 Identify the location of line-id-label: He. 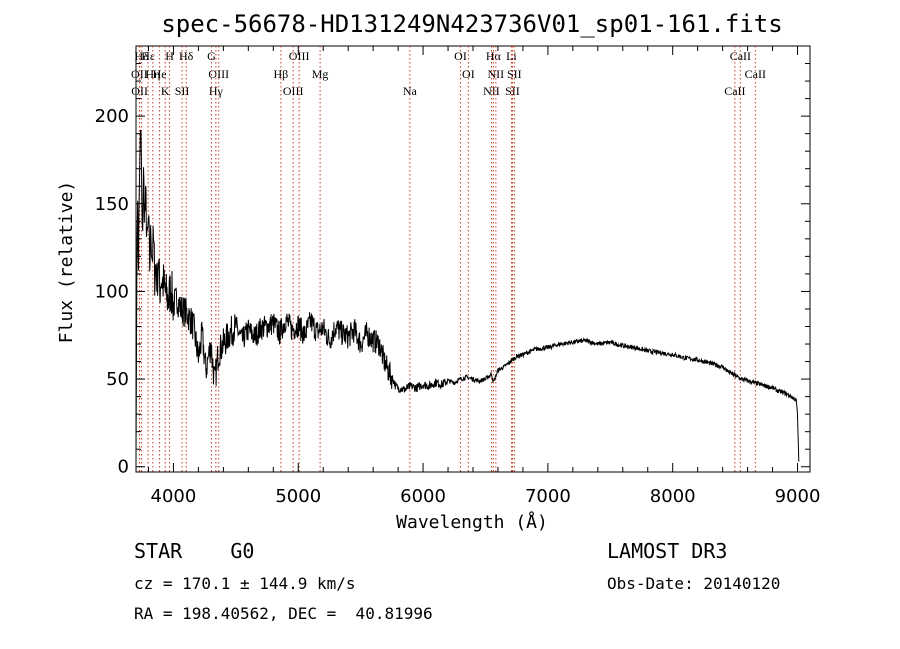
(160, 74).